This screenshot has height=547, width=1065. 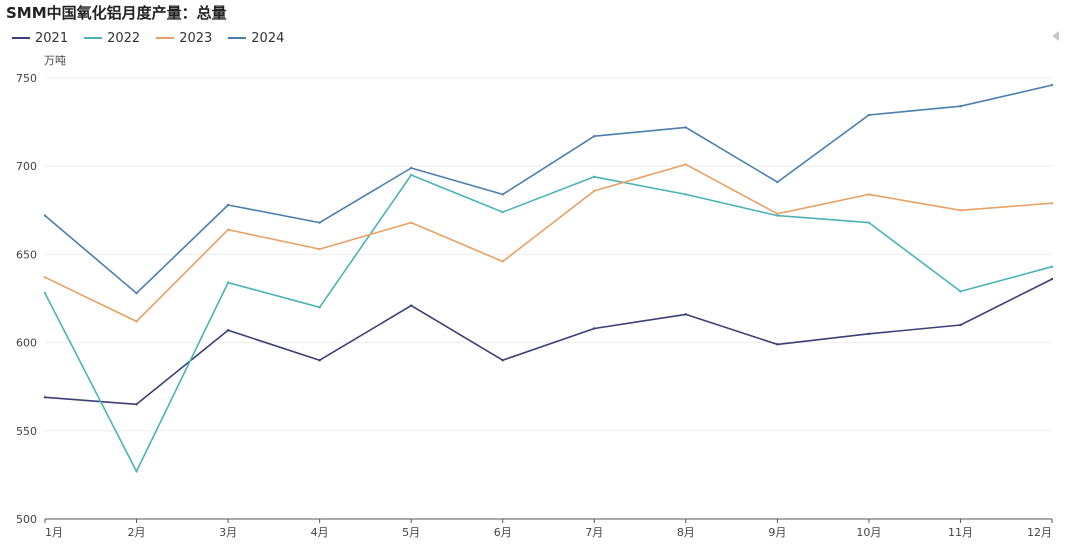 I want to click on chart-title: SMM中国氧化铝月度产量：总量, so click(x=116, y=13).